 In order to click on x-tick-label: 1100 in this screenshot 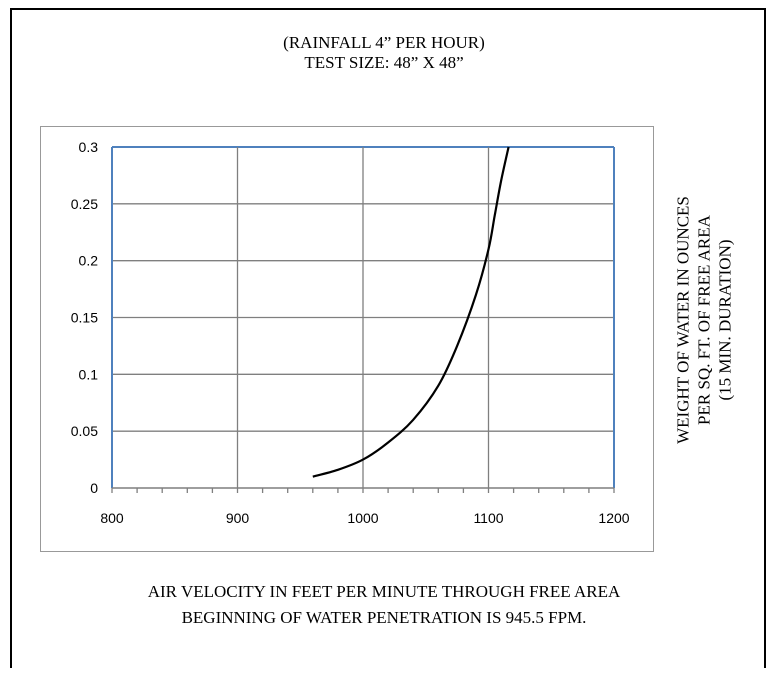, I will do `click(488, 518)`.